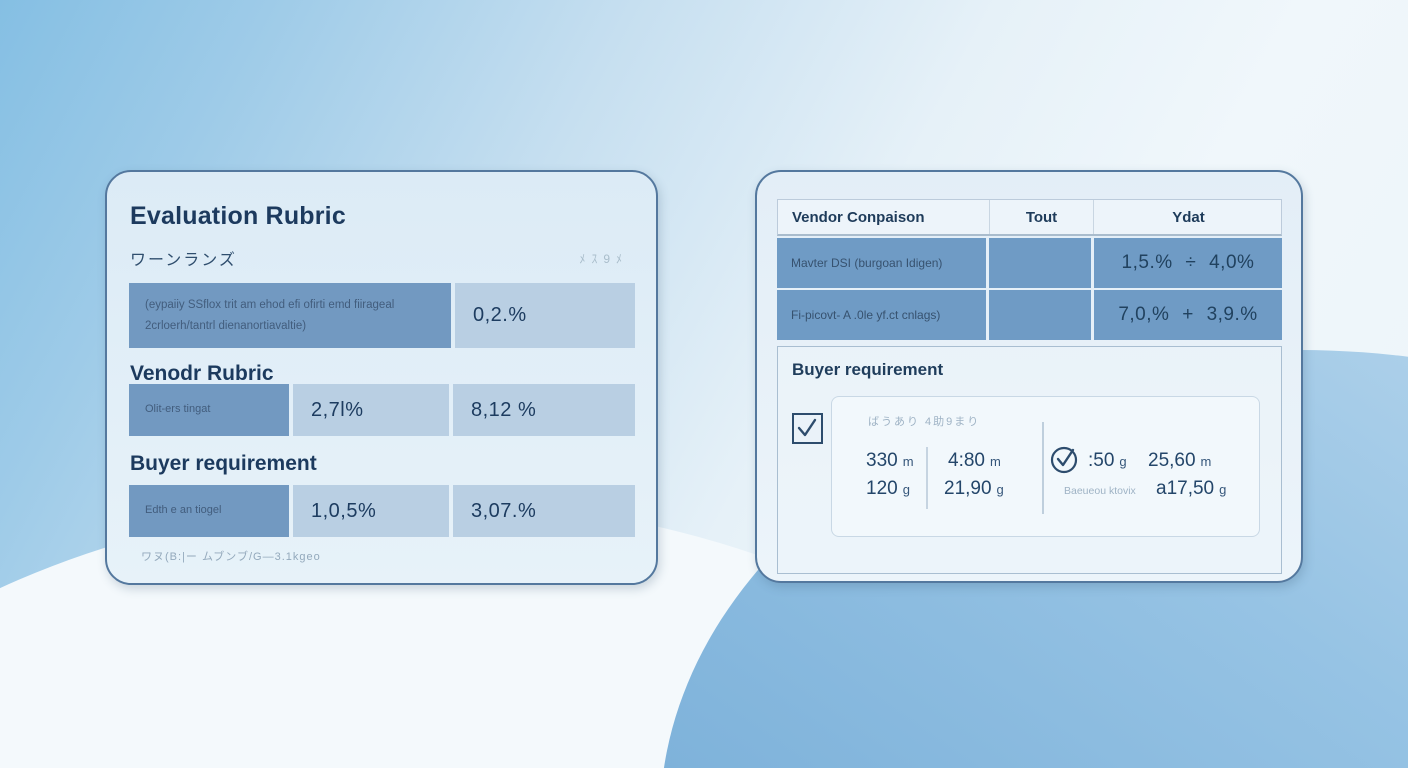 Image resolution: width=1408 pixels, height=768 pixels. What do you see at coordinates (545, 315) in the screenshot?
I see `criteria-value-cell: 0,2.%` at bounding box center [545, 315].